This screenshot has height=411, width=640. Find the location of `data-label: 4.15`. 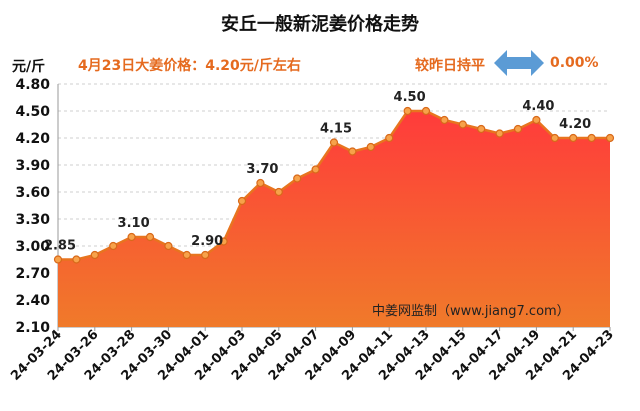

data-label: 4.15 is located at coordinates (336, 129).